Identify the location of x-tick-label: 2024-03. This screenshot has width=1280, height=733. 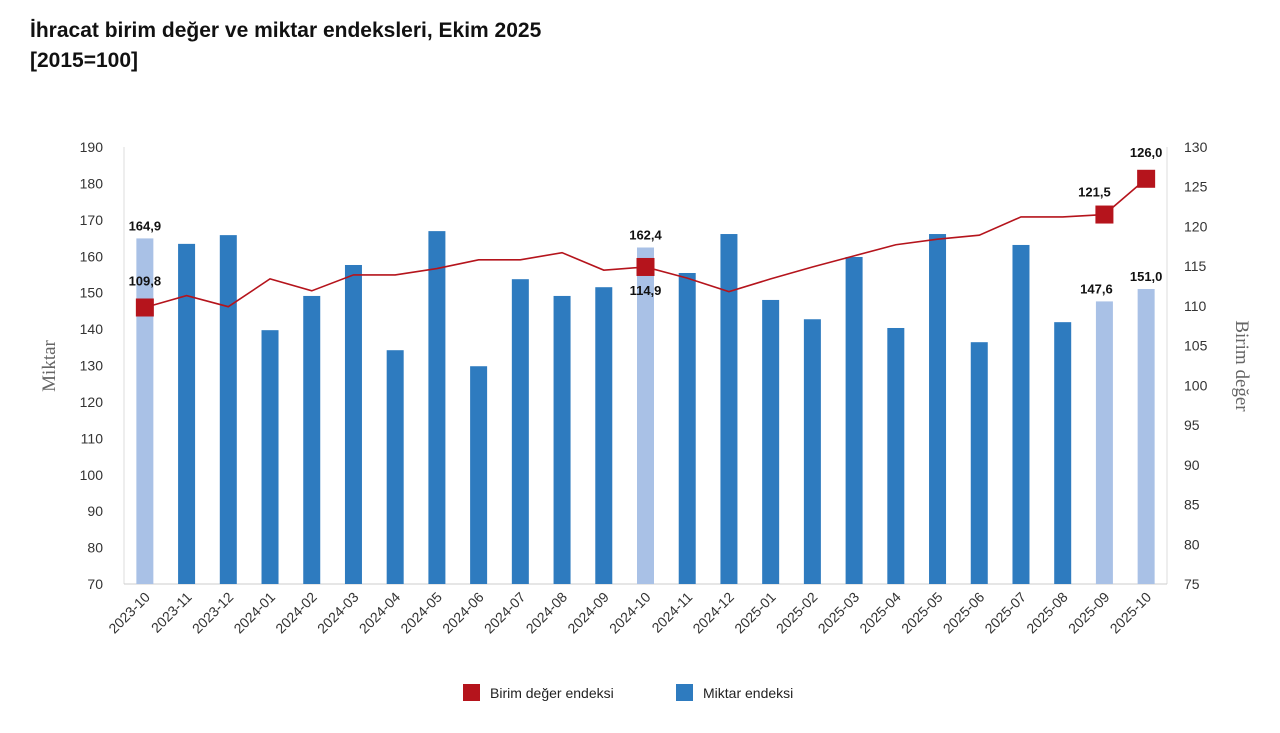
(338, 613).